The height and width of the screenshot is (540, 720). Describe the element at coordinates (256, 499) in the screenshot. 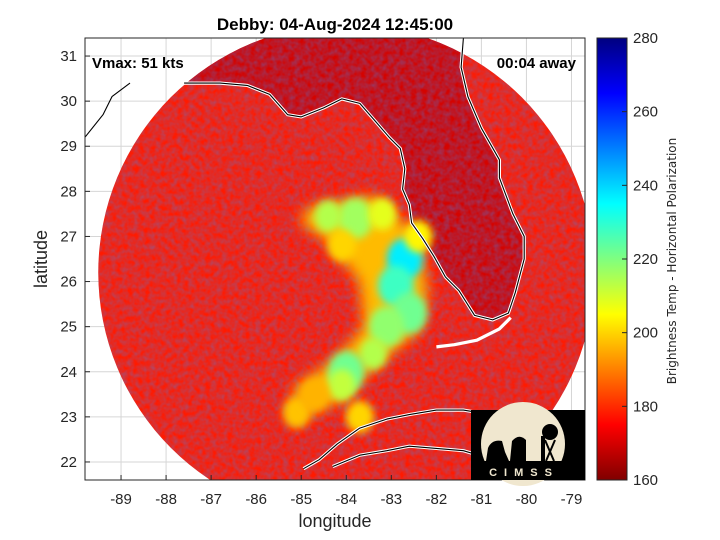

I see `x-tick-label-3: -86` at that location.